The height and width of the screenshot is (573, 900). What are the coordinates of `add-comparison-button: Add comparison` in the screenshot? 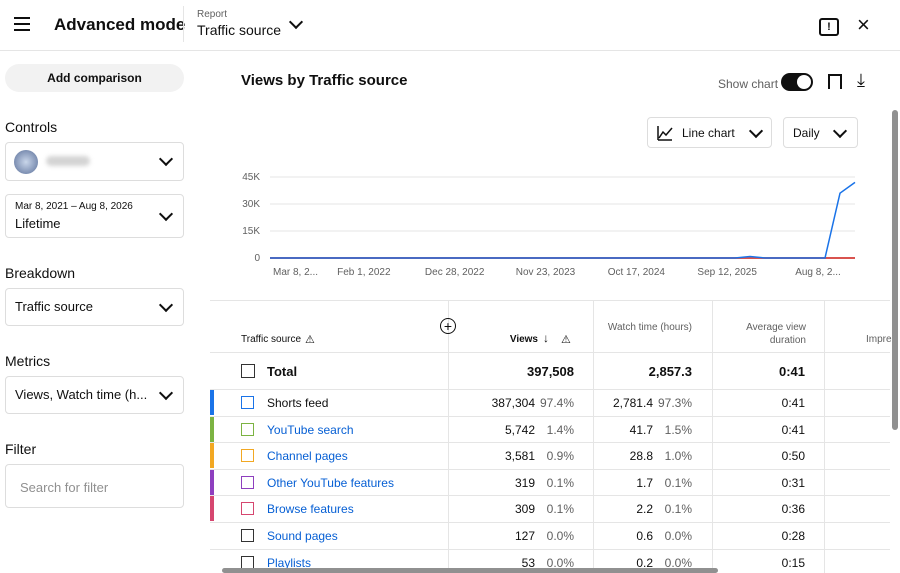 It's located at (94, 78).